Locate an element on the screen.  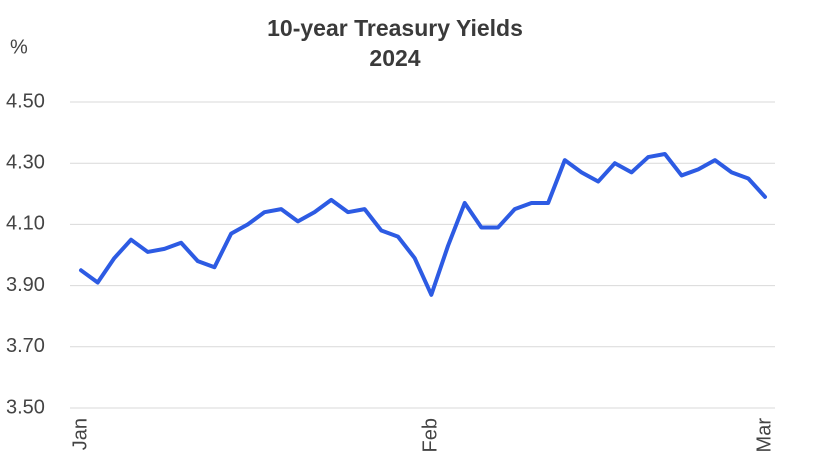
chart-title: 10-year Treasury Yields is located at coordinates (395, 28).